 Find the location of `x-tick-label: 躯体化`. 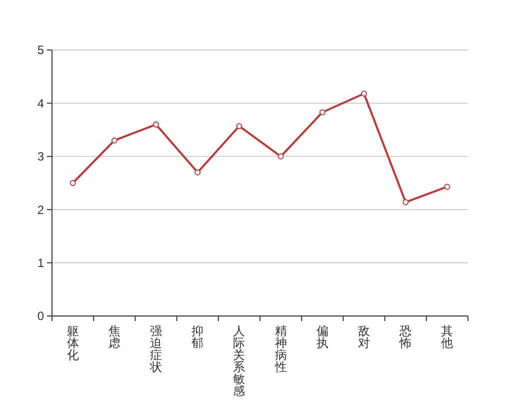

x-tick-label: 躯体化 is located at coordinates (72, 343).